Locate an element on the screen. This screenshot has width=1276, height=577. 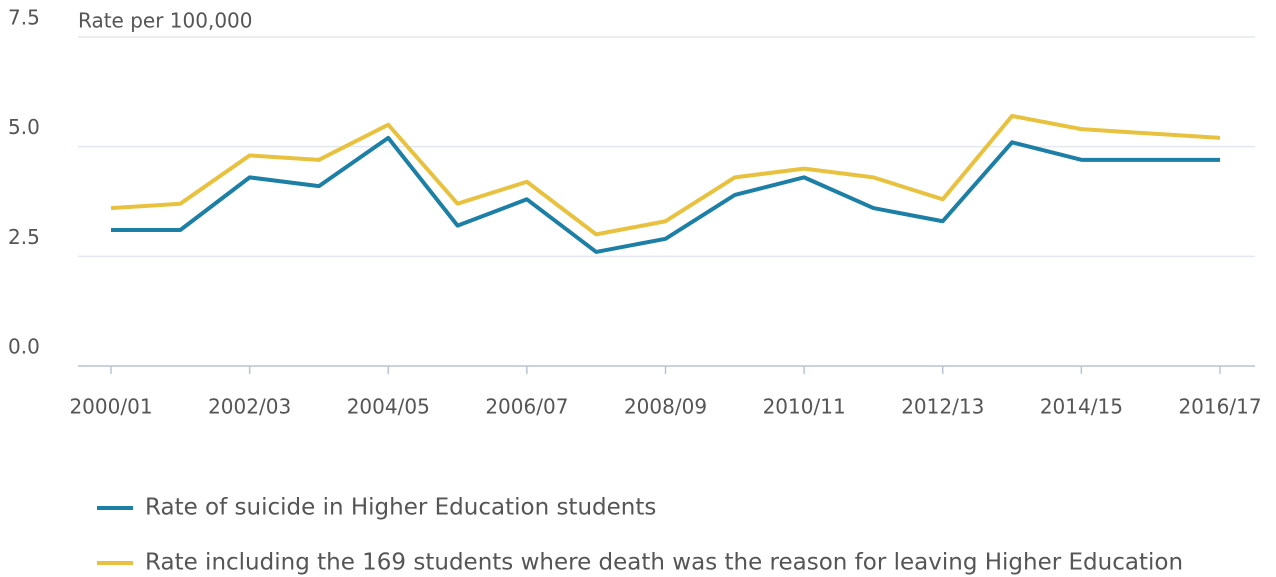
x-tick-label: 2016/17 is located at coordinates (1219, 407).